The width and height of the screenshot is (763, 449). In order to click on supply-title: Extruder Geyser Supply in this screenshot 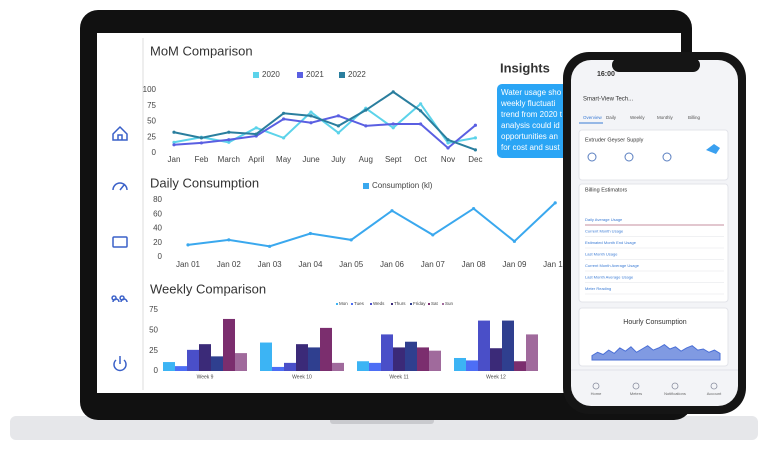, I will do `click(614, 140)`.